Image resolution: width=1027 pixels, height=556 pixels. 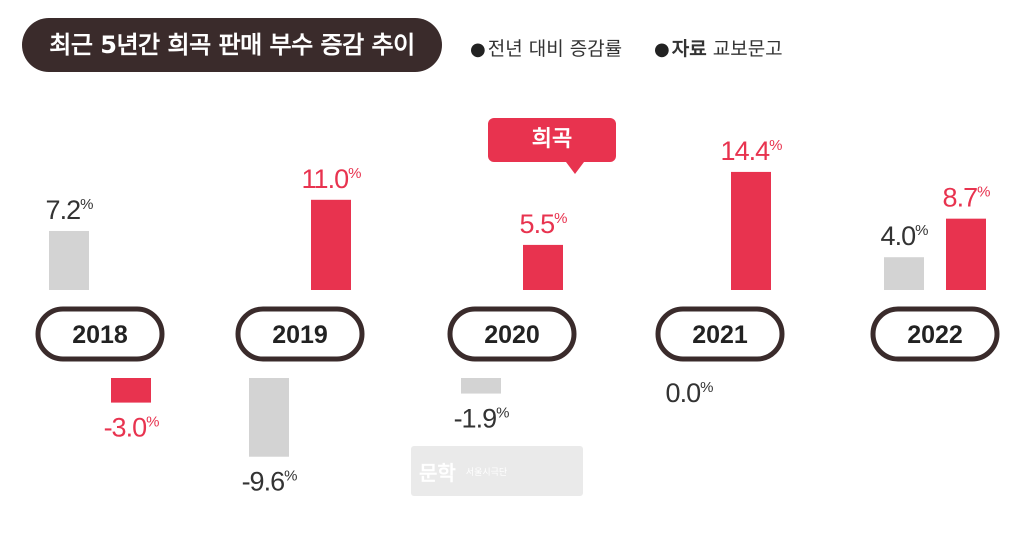 What do you see at coordinates (69, 260) in the screenshot?
I see `bar-gray-2018` at bounding box center [69, 260].